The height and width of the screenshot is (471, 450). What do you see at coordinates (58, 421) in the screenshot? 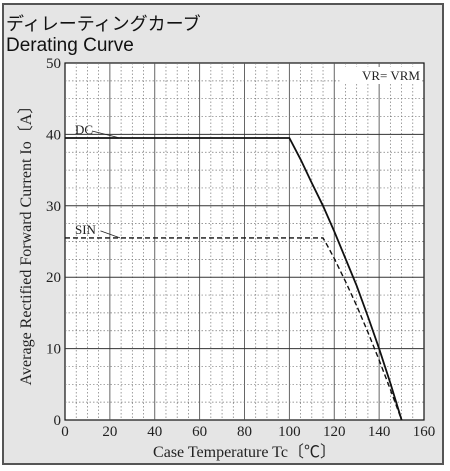
I see `y-tick-label: 0` at bounding box center [58, 421].